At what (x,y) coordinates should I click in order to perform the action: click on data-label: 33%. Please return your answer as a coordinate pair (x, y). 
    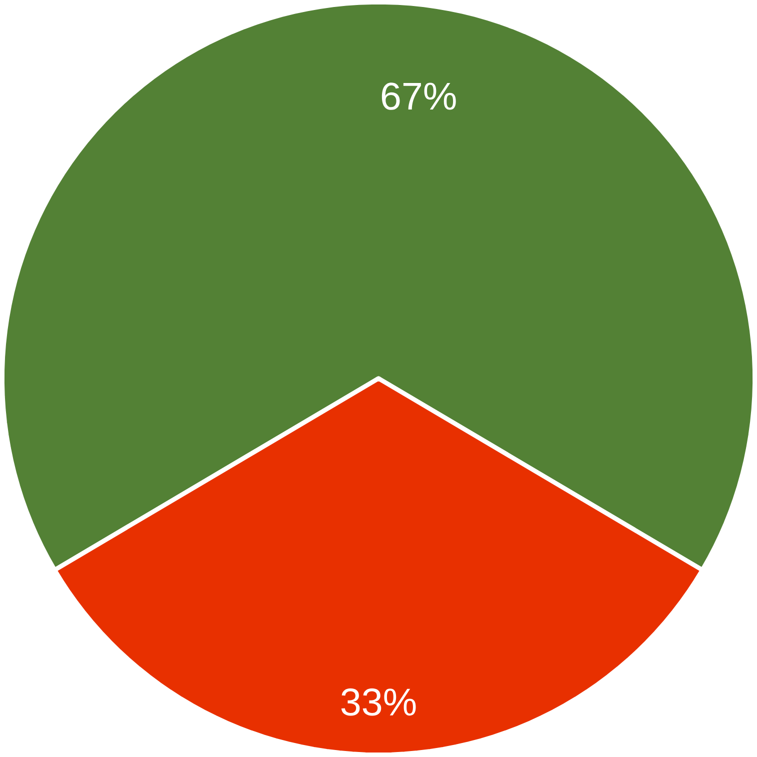
    Looking at the image, I should click on (378, 702).